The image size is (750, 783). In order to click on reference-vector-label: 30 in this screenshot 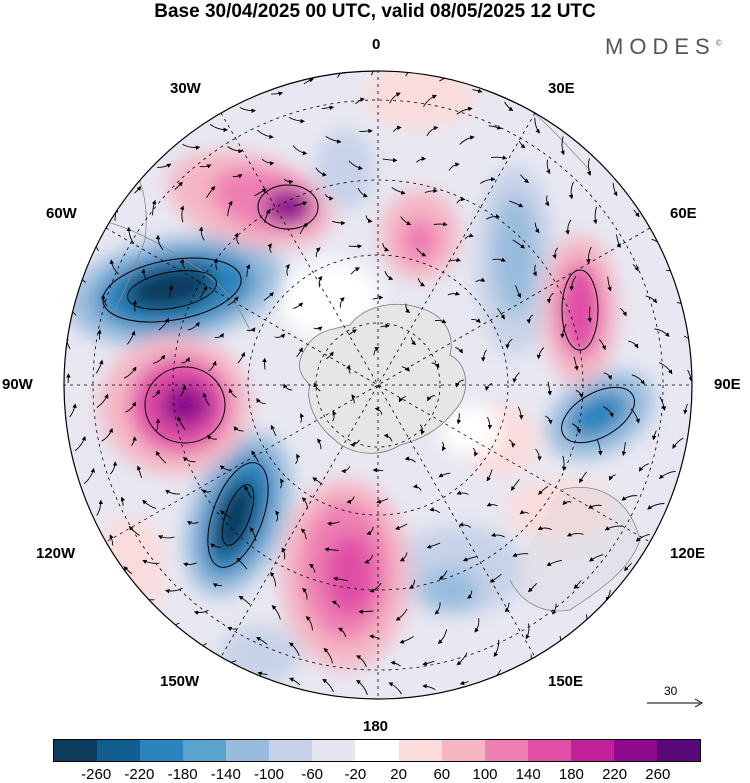, I will do `click(671, 691)`.